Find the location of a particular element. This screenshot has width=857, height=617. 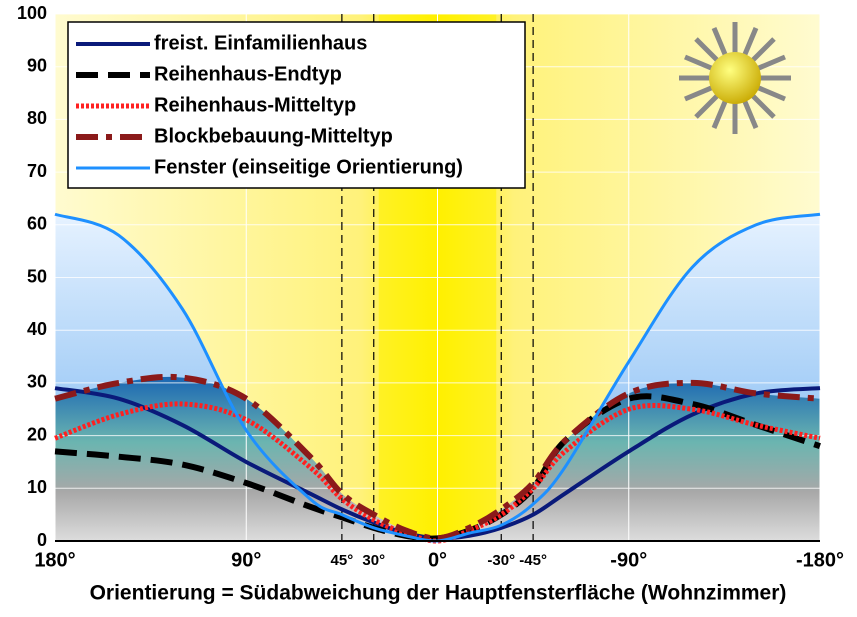

legend-label: Reihenhaus-Mitteltyp is located at coordinates (255, 105).